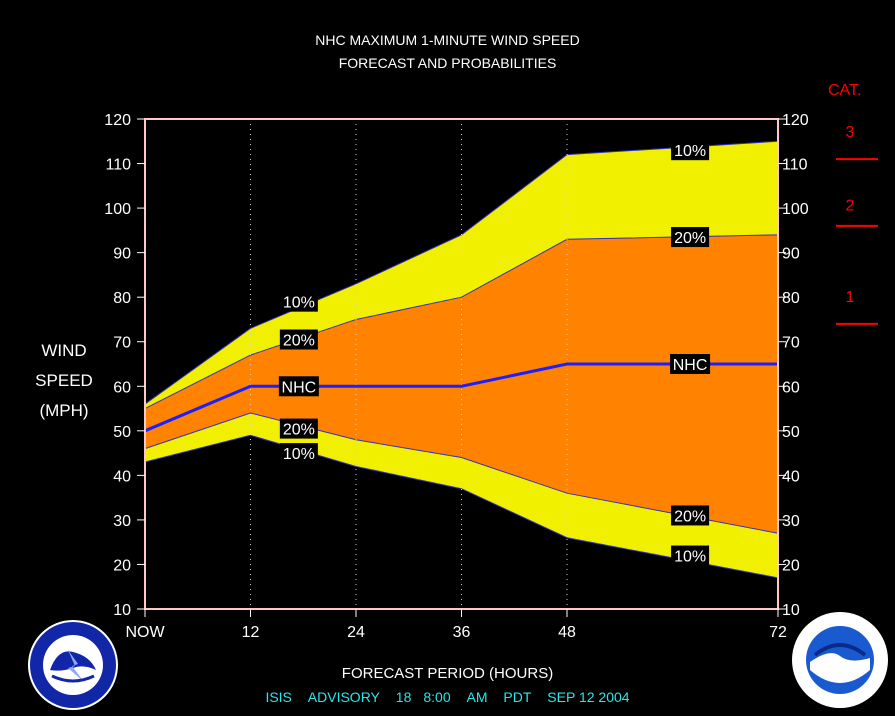  Describe the element at coordinates (840, 660) in the screenshot. I see `noaa-logo` at that location.